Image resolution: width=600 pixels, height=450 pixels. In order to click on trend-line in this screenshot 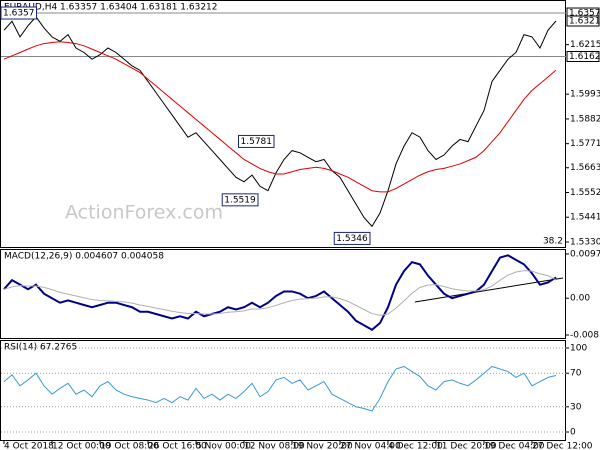, I will do `click(489, 290)`.